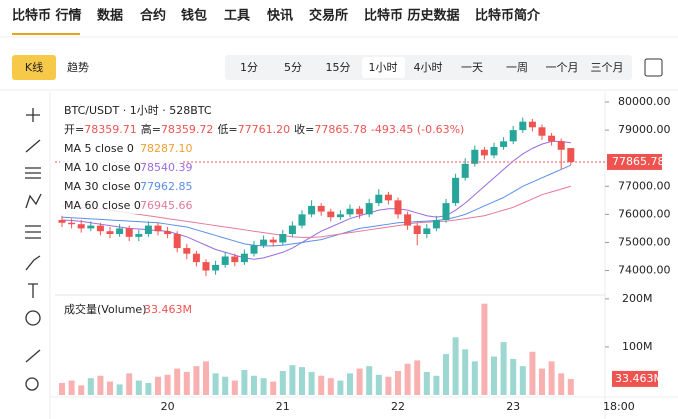 The width and height of the screenshot is (678, 419). Describe the element at coordinates (639, 378) in the screenshot. I see `volume-last-label: 33.463M` at that location.